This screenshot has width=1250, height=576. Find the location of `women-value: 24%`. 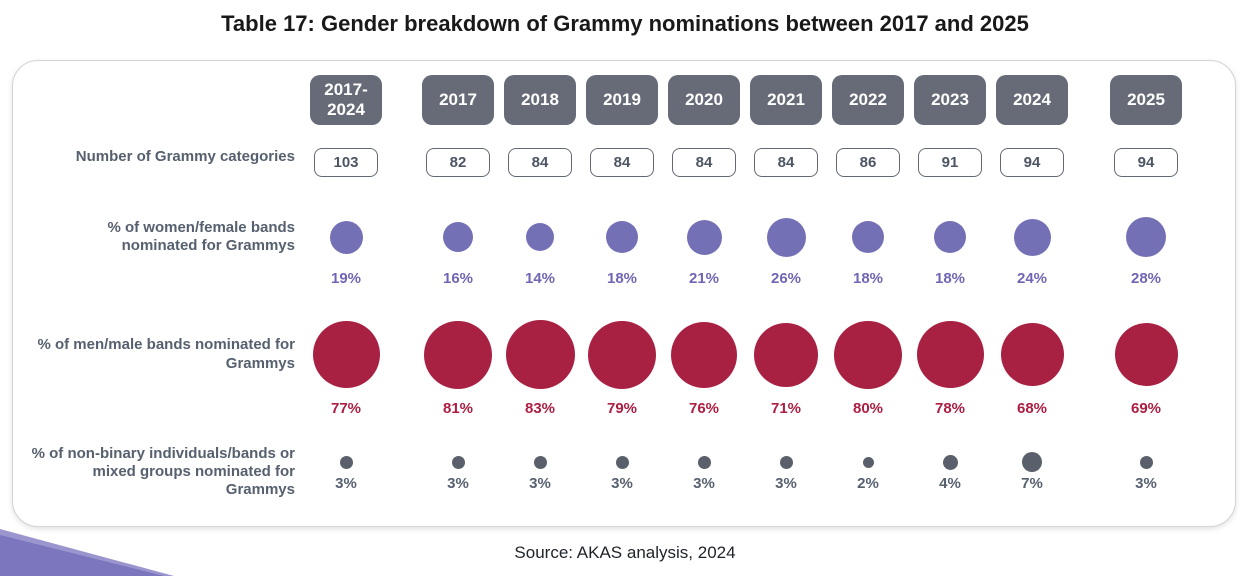

women-value: 24% is located at coordinates (1032, 278).